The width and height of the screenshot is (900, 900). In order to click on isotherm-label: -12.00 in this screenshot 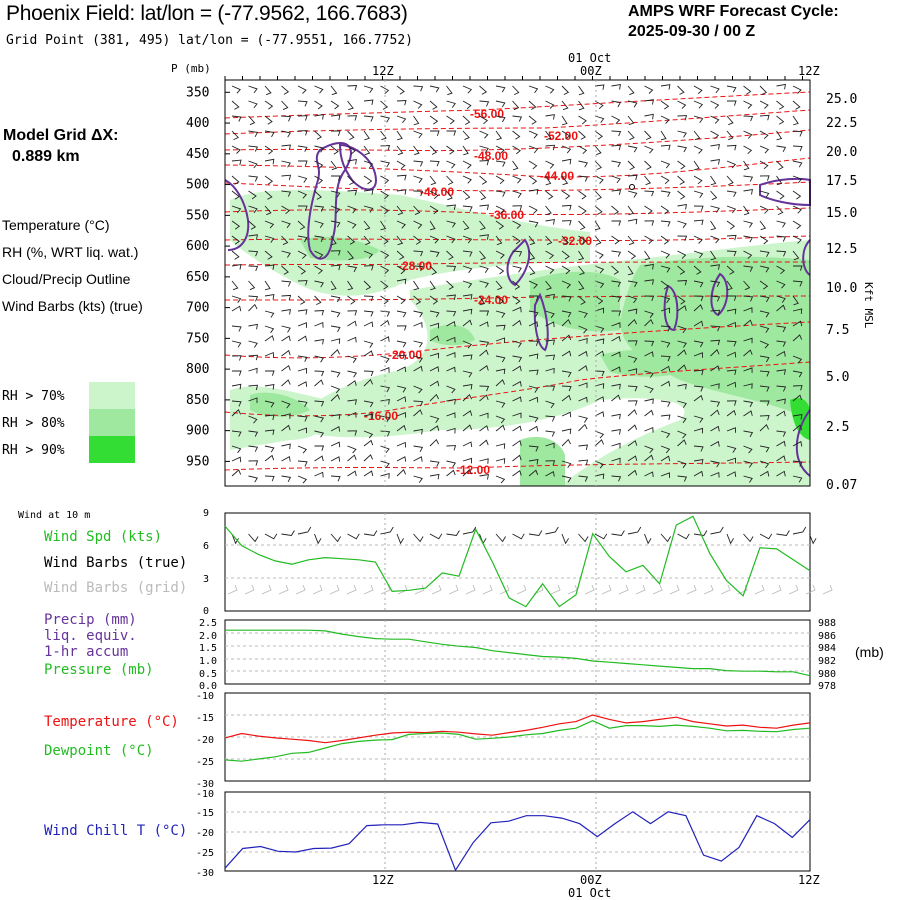, I will do `click(473, 470)`.